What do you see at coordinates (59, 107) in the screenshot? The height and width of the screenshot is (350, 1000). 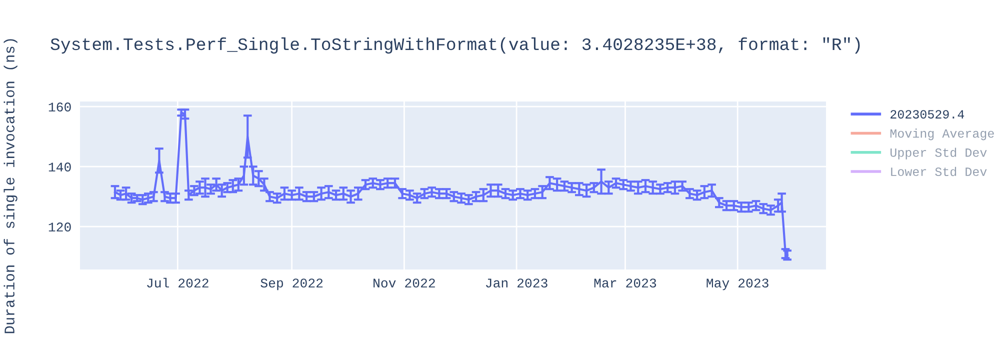 I see `y-tick-label: 160` at bounding box center [59, 107].